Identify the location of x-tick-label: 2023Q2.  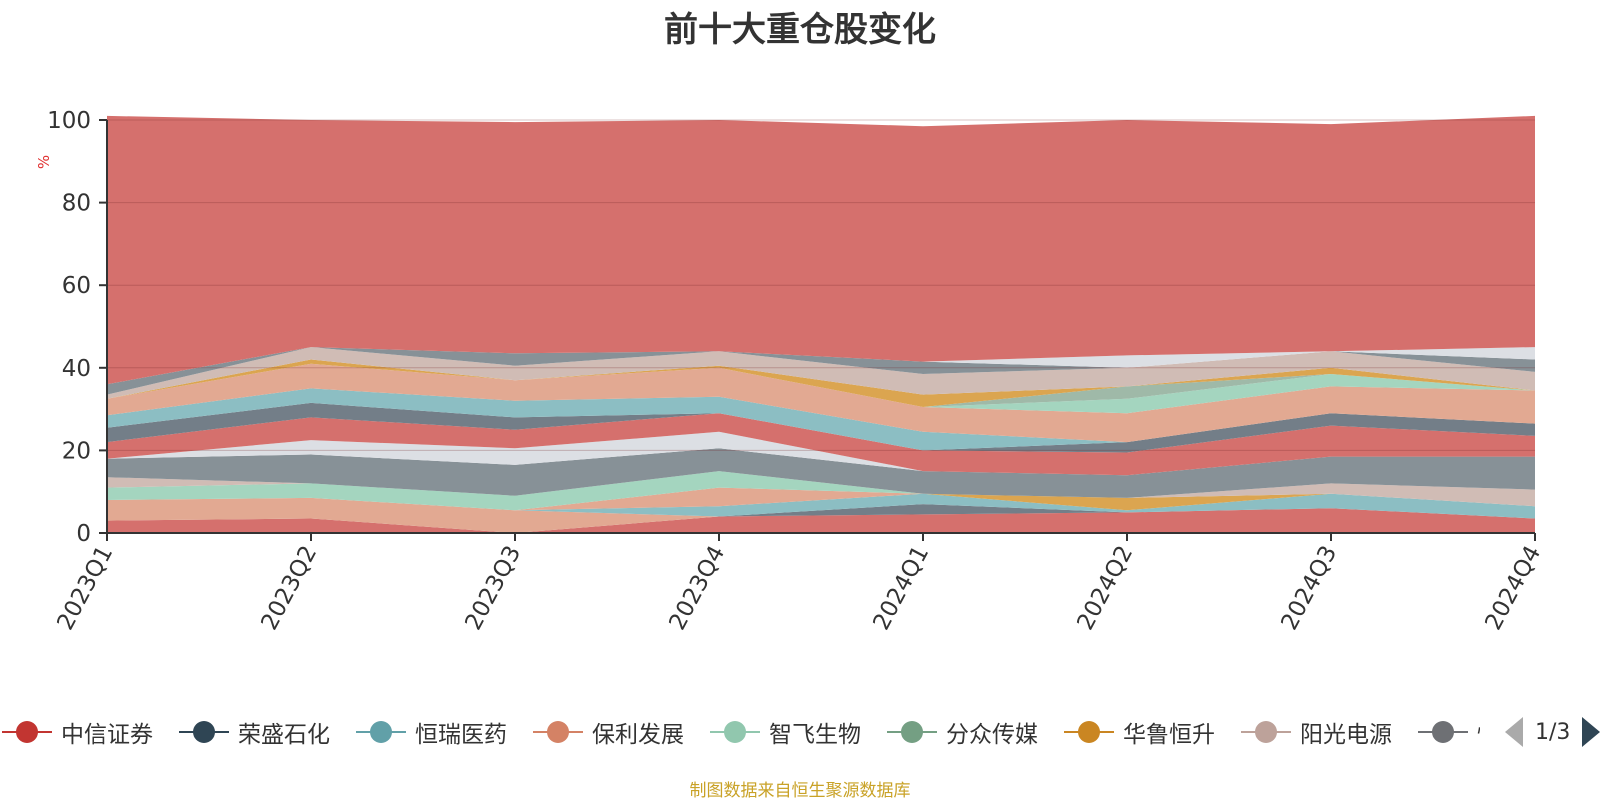
(289, 588).